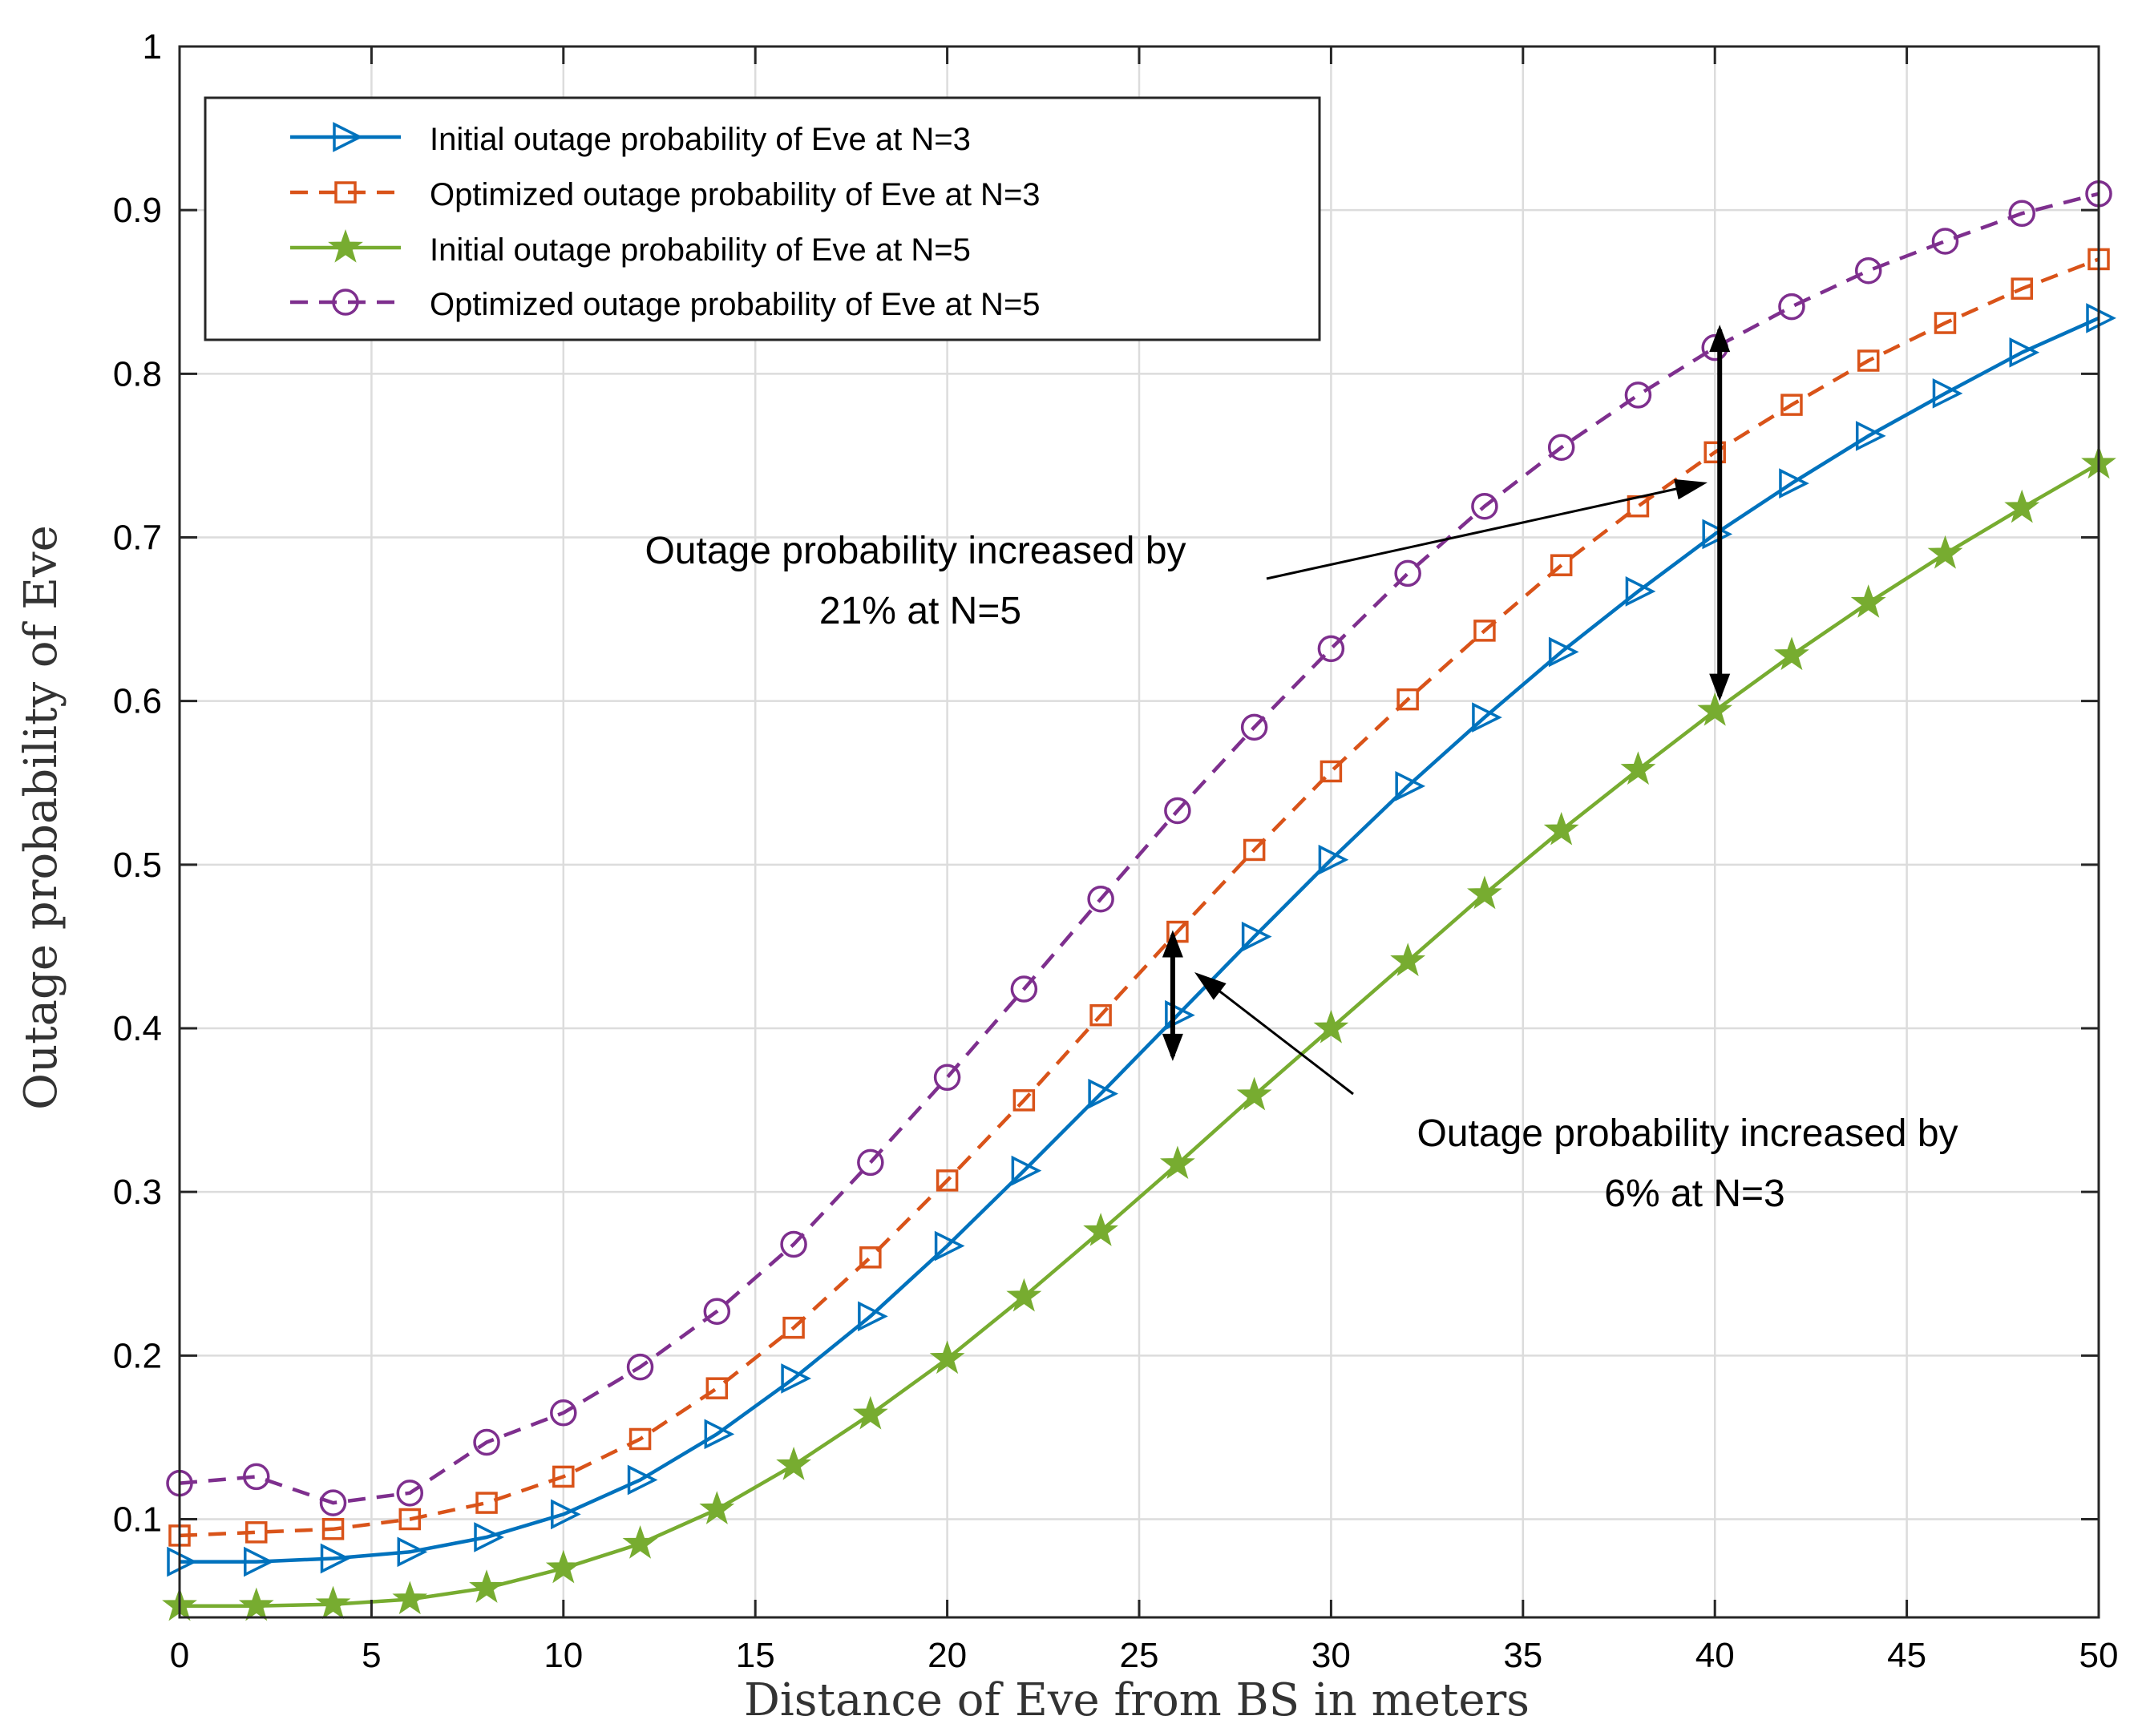 The width and height of the screenshot is (2138, 1736). What do you see at coordinates (2099, 1655) in the screenshot?
I see `x-tick-label: 50` at bounding box center [2099, 1655].